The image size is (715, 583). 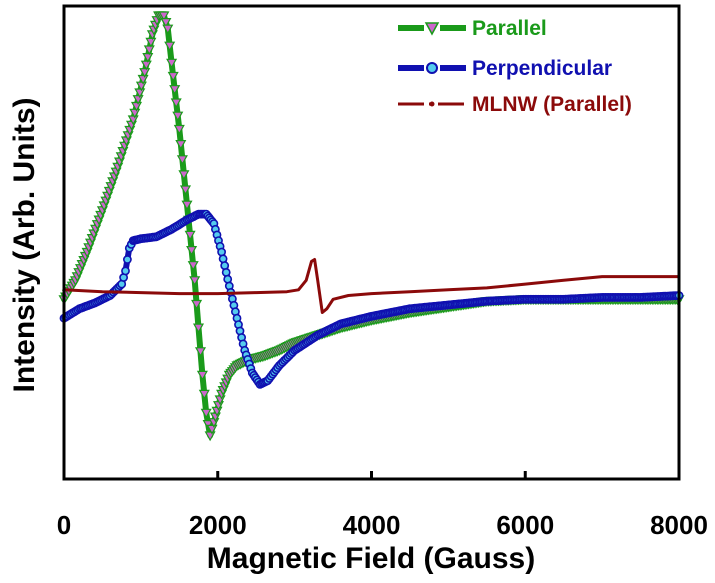 I want to click on legend-label-perpendicular: Perpendicular, so click(x=542, y=68).